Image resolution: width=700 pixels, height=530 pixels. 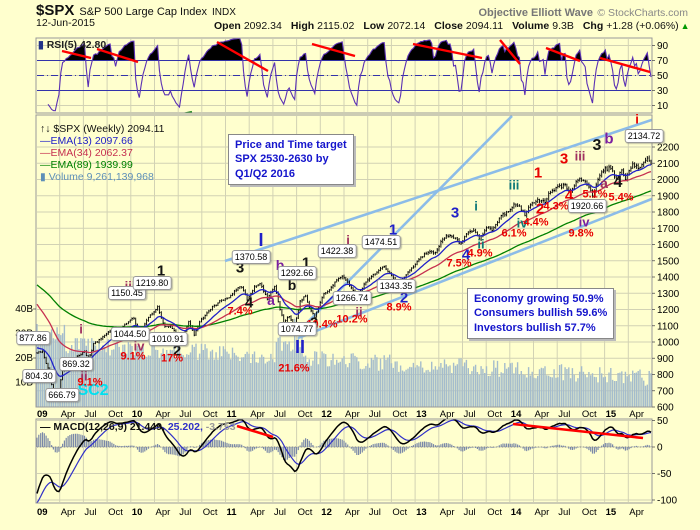 What do you see at coordinates (663, 76) in the screenshot?
I see `axis-tick-label: 50` at bounding box center [663, 76].